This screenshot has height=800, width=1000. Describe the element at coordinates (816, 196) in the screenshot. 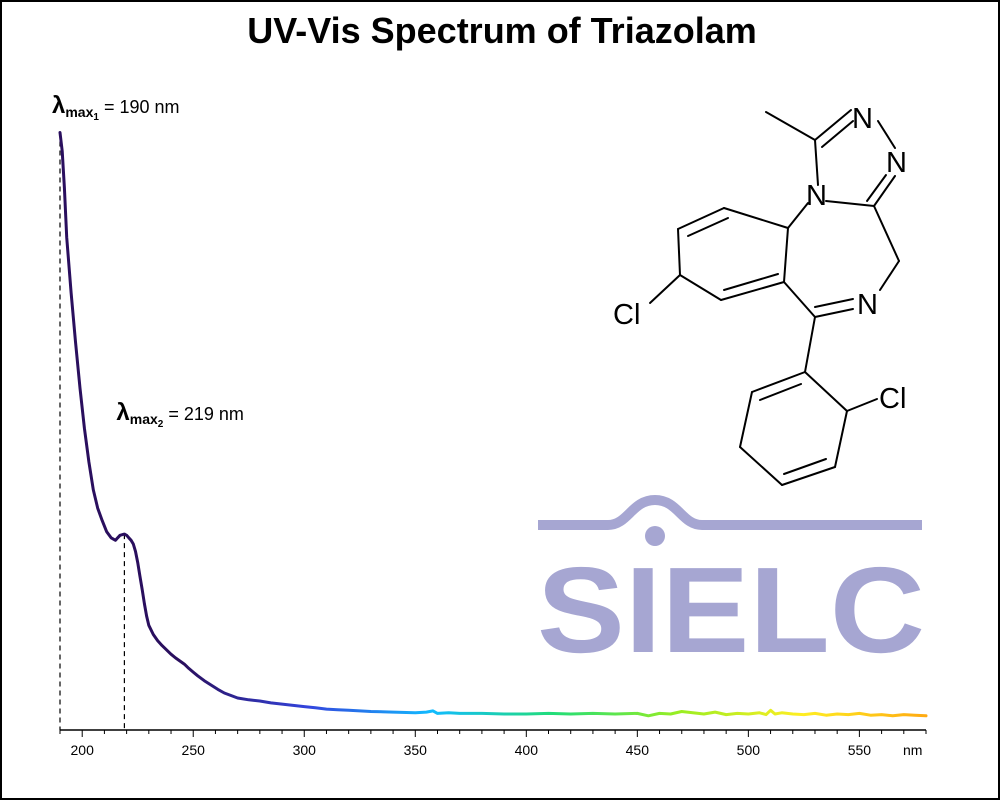

I see `atom-label-n-bridge: N` at that location.